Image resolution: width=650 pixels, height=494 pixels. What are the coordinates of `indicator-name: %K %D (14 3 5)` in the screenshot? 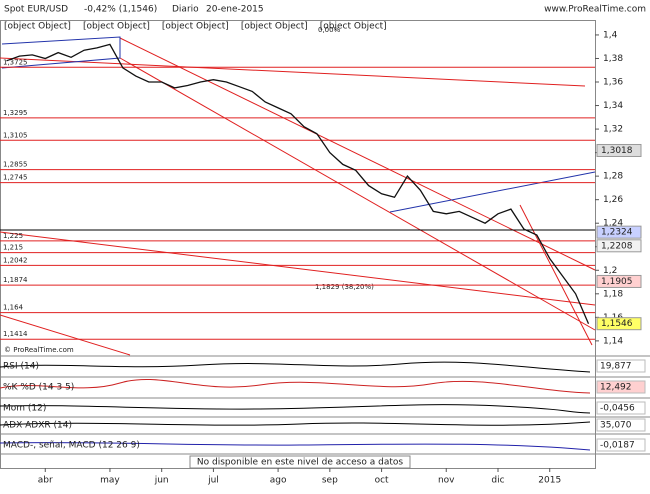 It's located at (38, 388).